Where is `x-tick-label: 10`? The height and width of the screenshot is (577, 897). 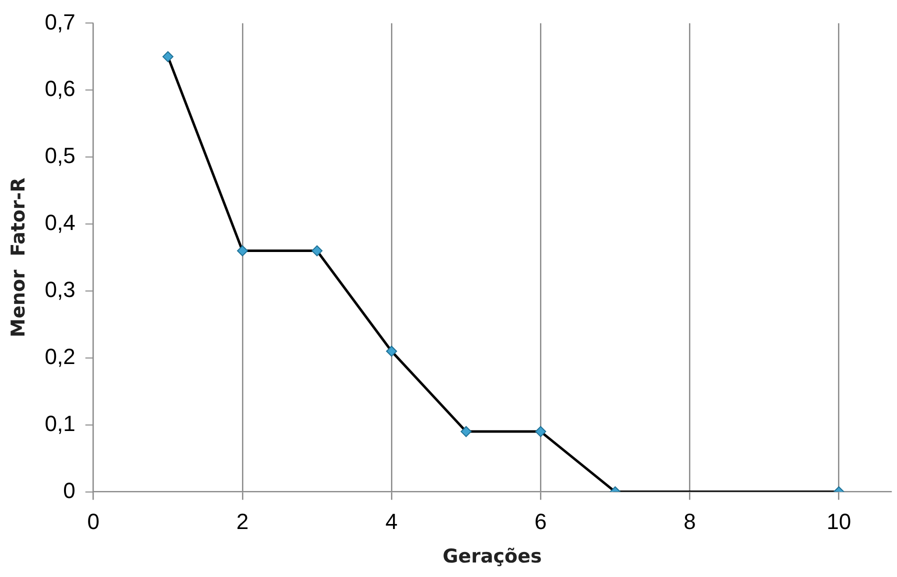 x-tick-label: 10 is located at coordinates (839, 521).